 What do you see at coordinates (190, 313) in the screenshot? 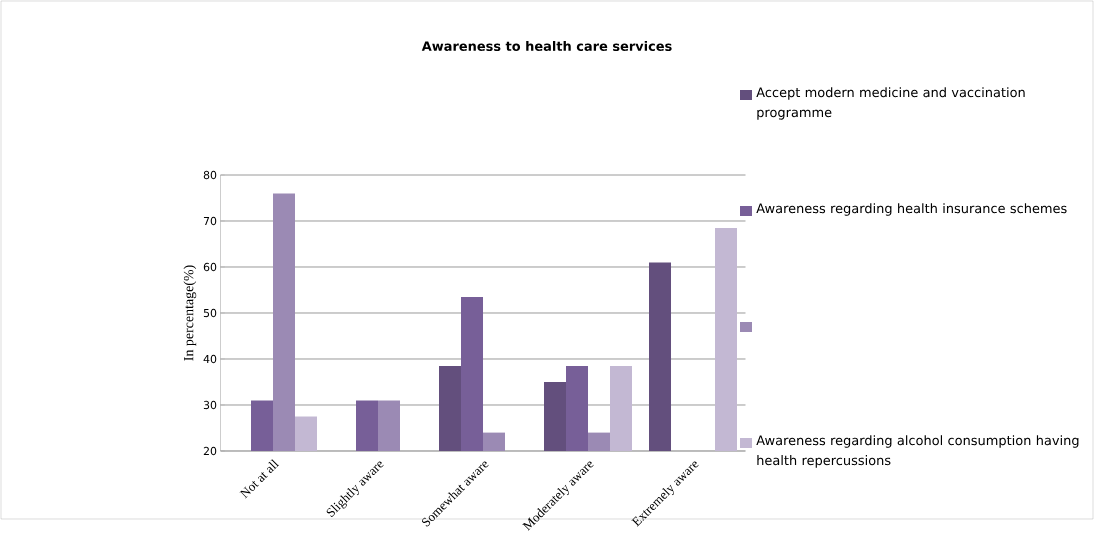
I see `y-axis-title: In percentage(%)` at bounding box center [190, 313].